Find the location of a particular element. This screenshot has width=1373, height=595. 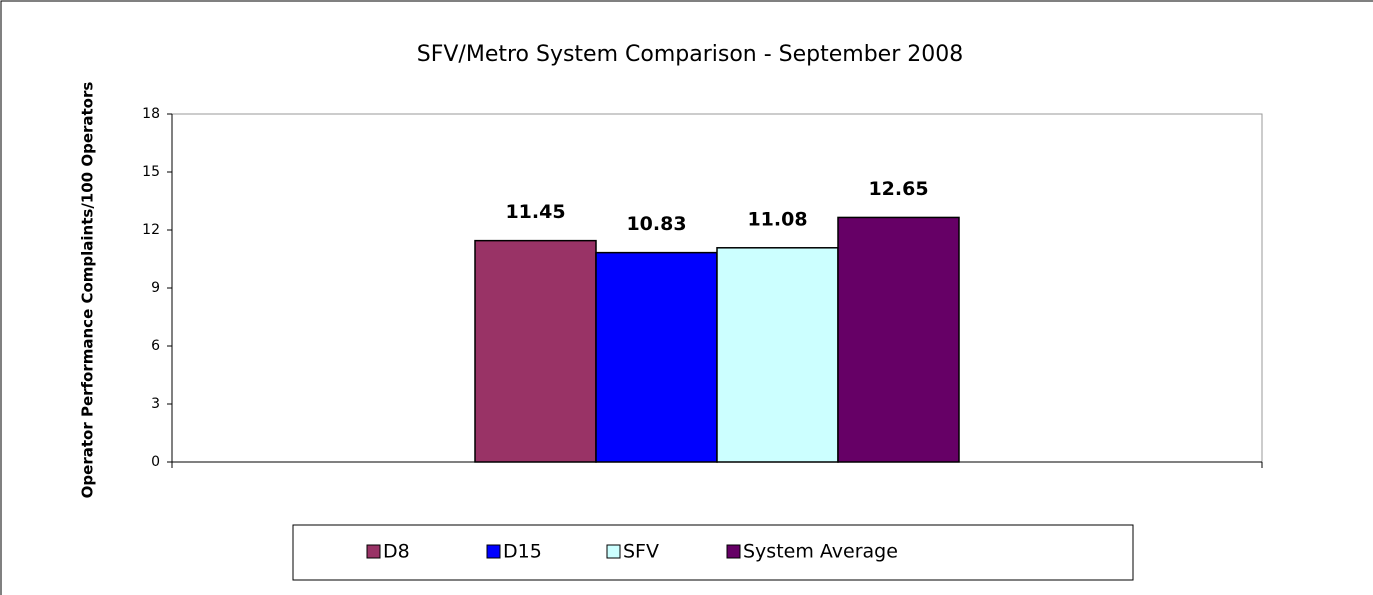

legend-label: D15 is located at coordinates (522, 552).